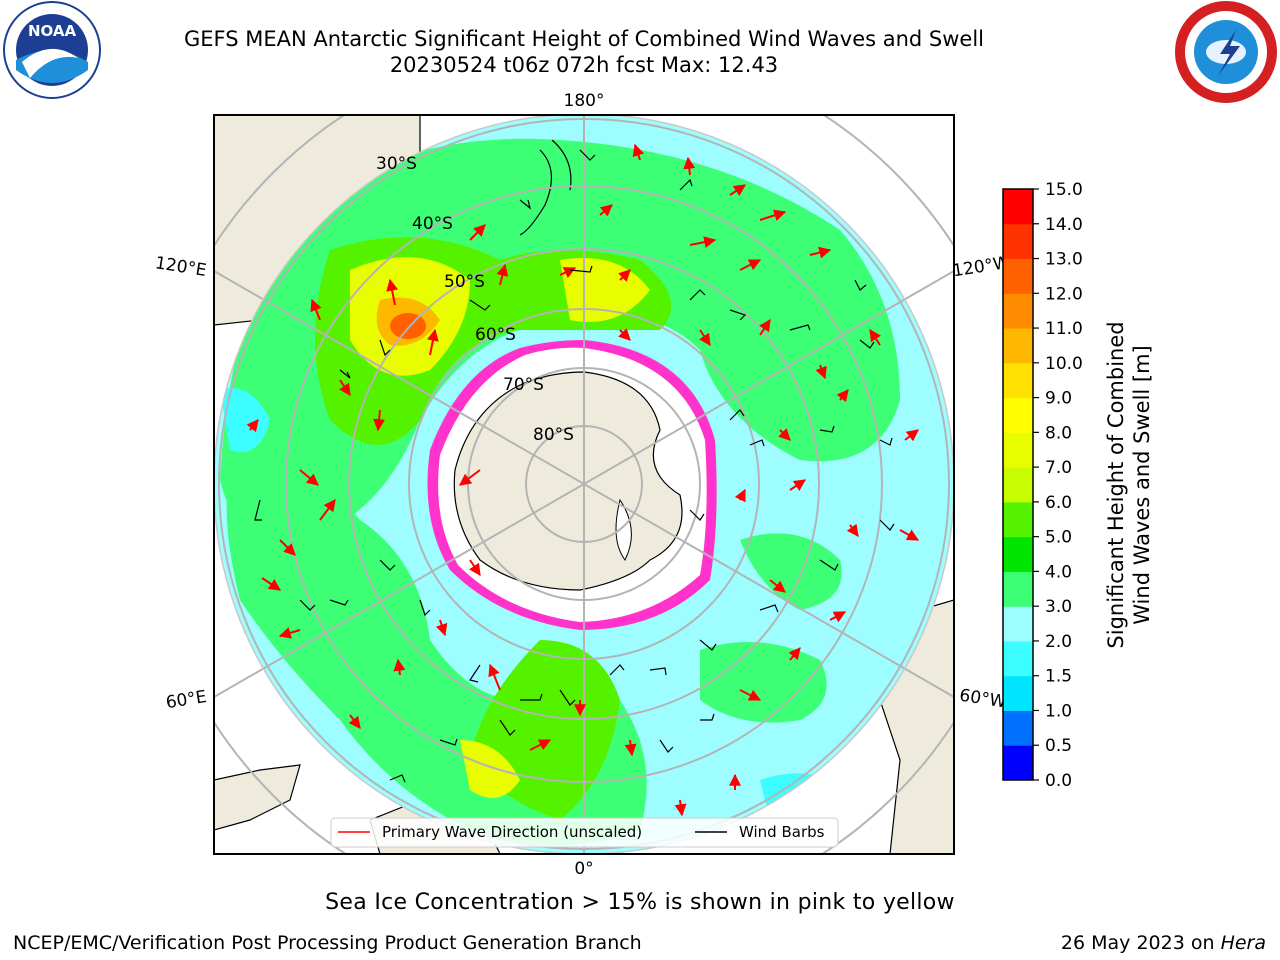  I want to click on colorbar-tick-label: 15.0, so click(1064, 190).